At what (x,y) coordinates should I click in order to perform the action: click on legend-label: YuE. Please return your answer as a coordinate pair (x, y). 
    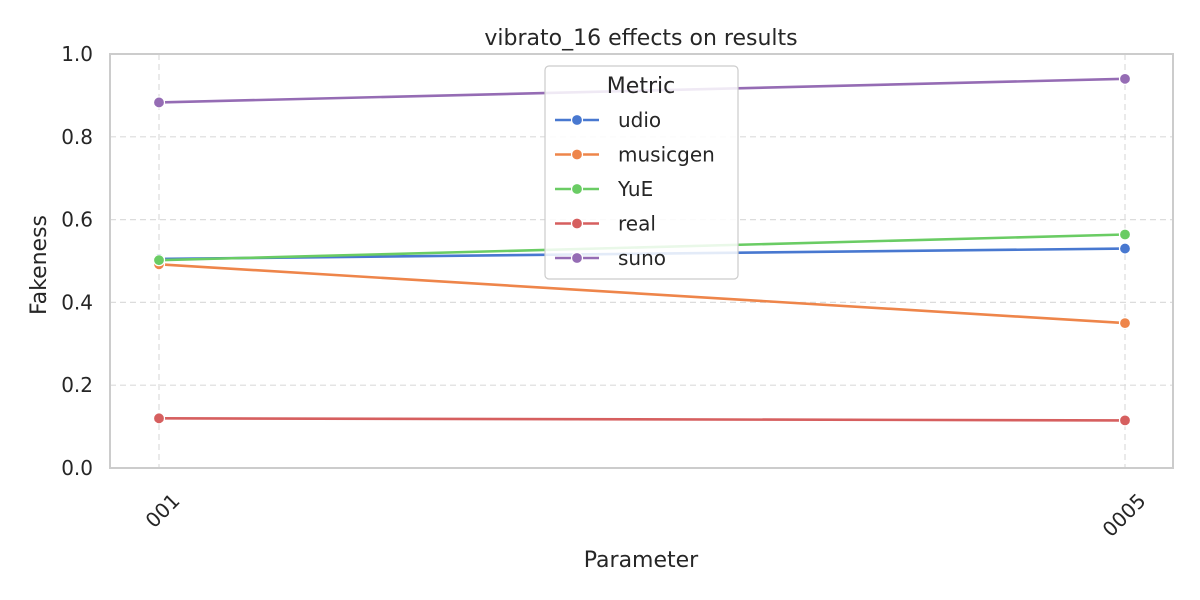
    Looking at the image, I should click on (635, 189).